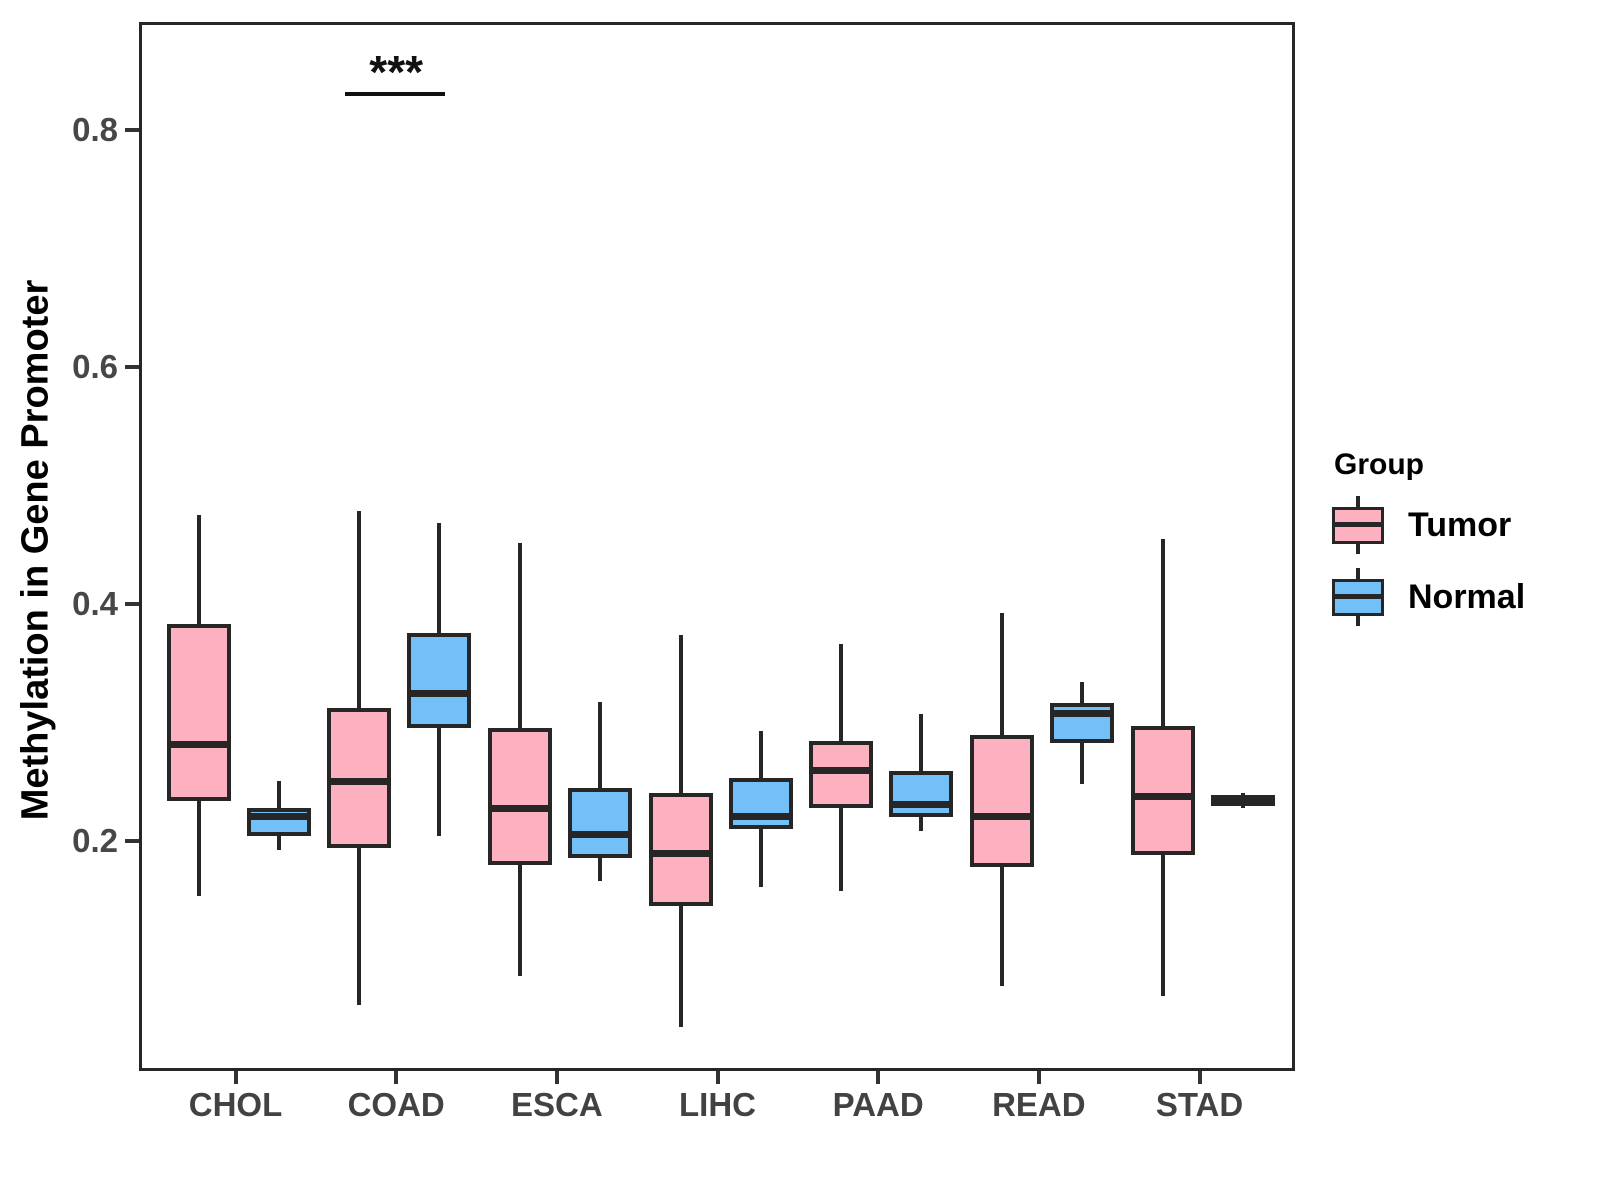  I want to click on box-COAD-tumor, so click(359, 777).